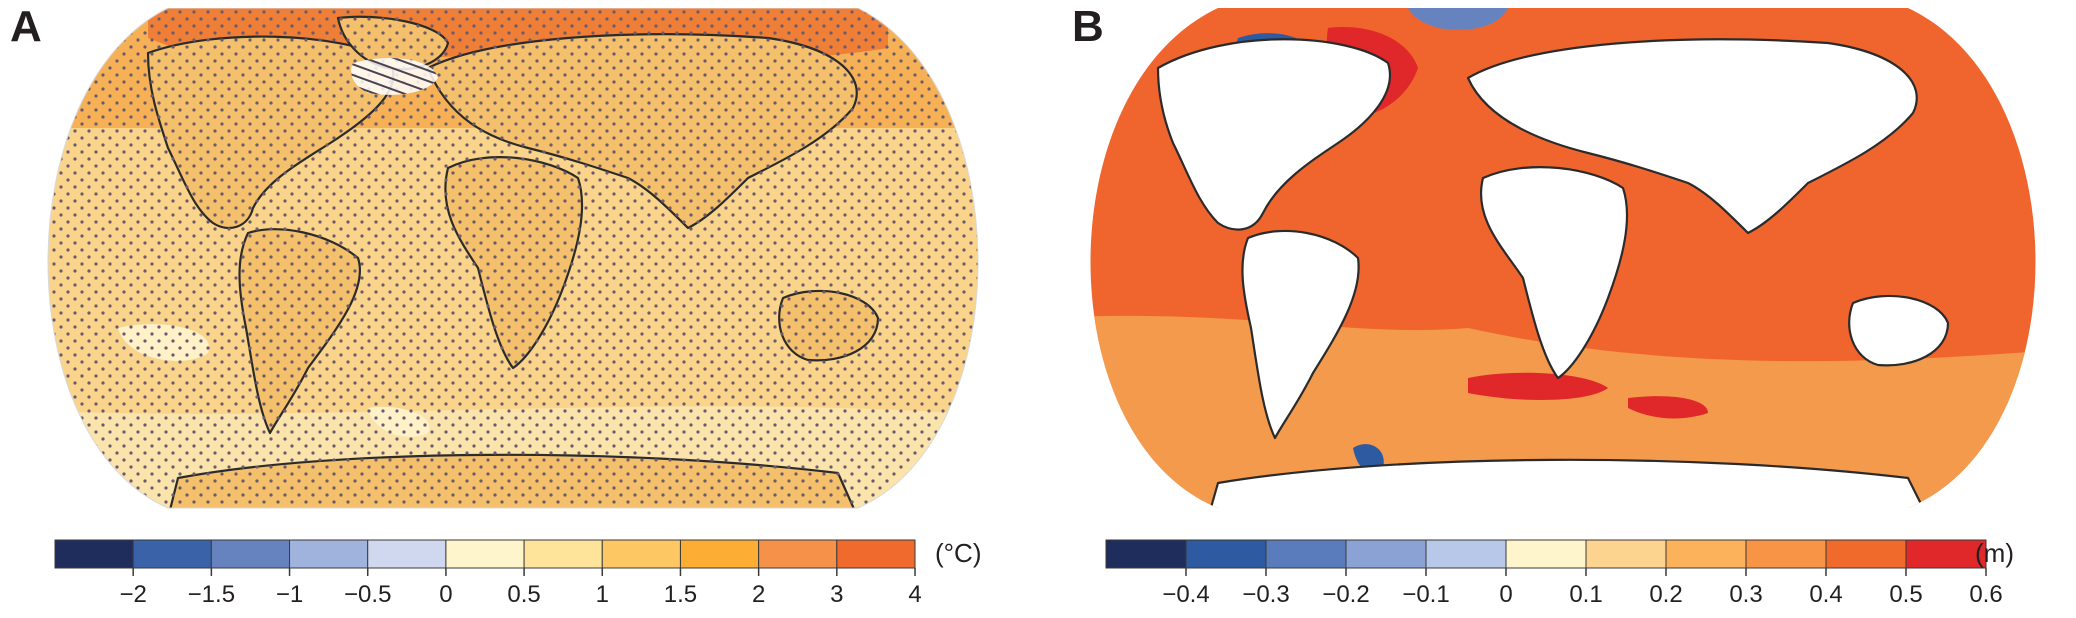 This screenshot has height=618, width=2076. I want to click on colorbar-a-tick-label: −2, so click(132, 594).